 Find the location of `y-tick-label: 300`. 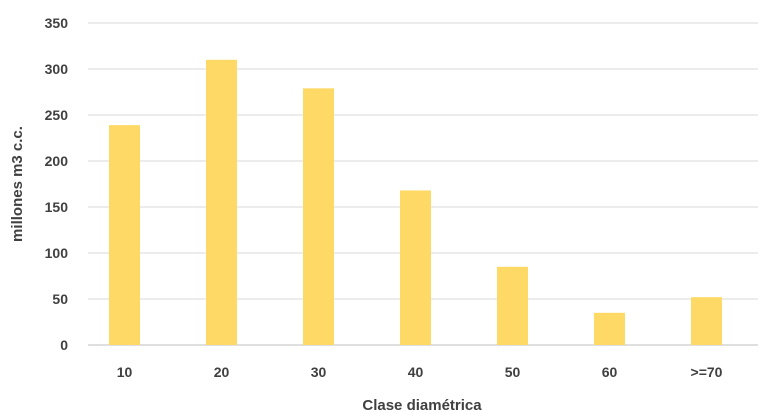

y-tick-label: 300 is located at coordinates (57, 69).